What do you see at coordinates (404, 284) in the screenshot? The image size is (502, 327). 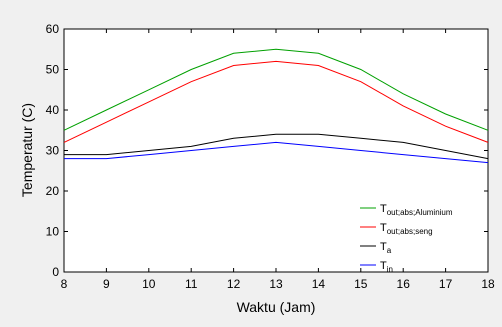 I see `x-tick-label: 16` at bounding box center [404, 284].